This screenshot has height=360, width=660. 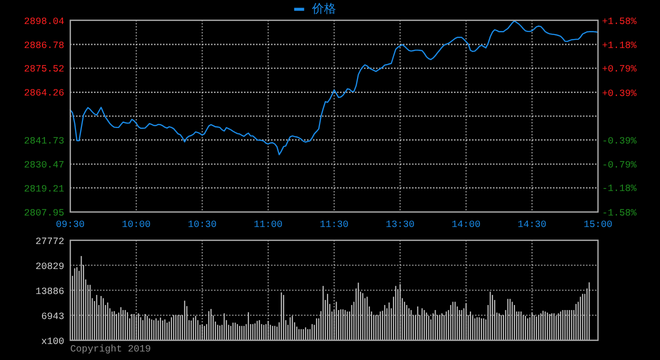 I want to click on y-tick-label: 2830.47, so click(x=44, y=165).